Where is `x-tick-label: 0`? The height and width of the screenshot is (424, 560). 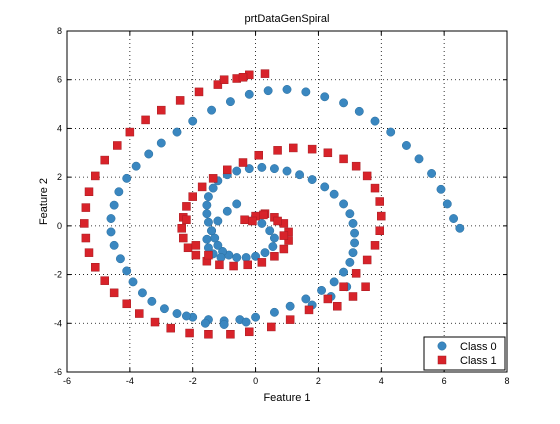 x-tick-label: 0 is located at coordinates (255, 381).